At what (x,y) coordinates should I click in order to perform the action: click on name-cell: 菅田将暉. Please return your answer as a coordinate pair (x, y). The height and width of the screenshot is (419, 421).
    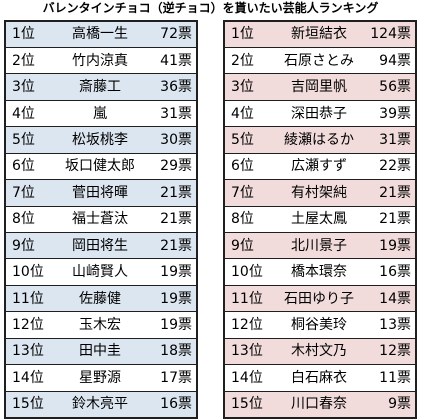
    Looking at the image, I should click on (100, 193).